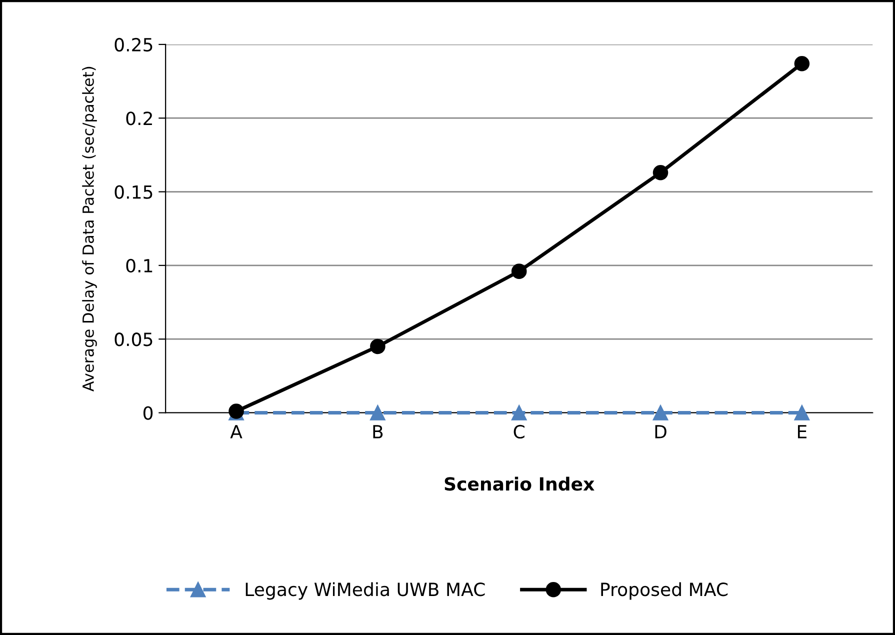 The height and width of the screenshot is (635, 895). I want to click on y-axis-title: Average Delay of Data Packet (sec/packet), so click(89, 229).